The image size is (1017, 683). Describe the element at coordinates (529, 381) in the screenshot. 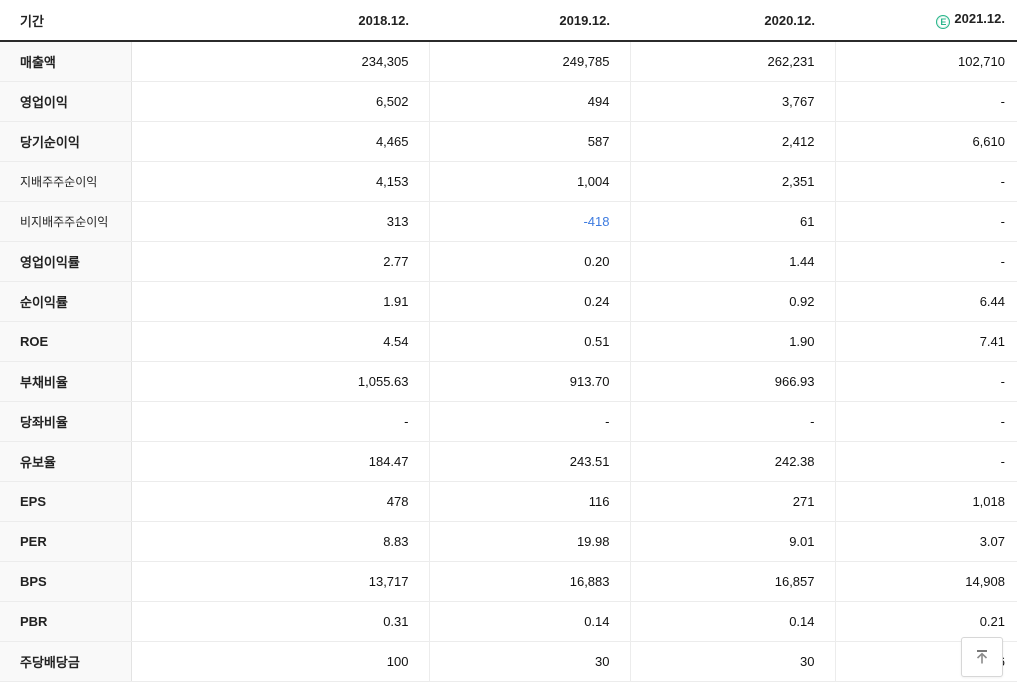

I see `value-cell: 913.70` at that location.